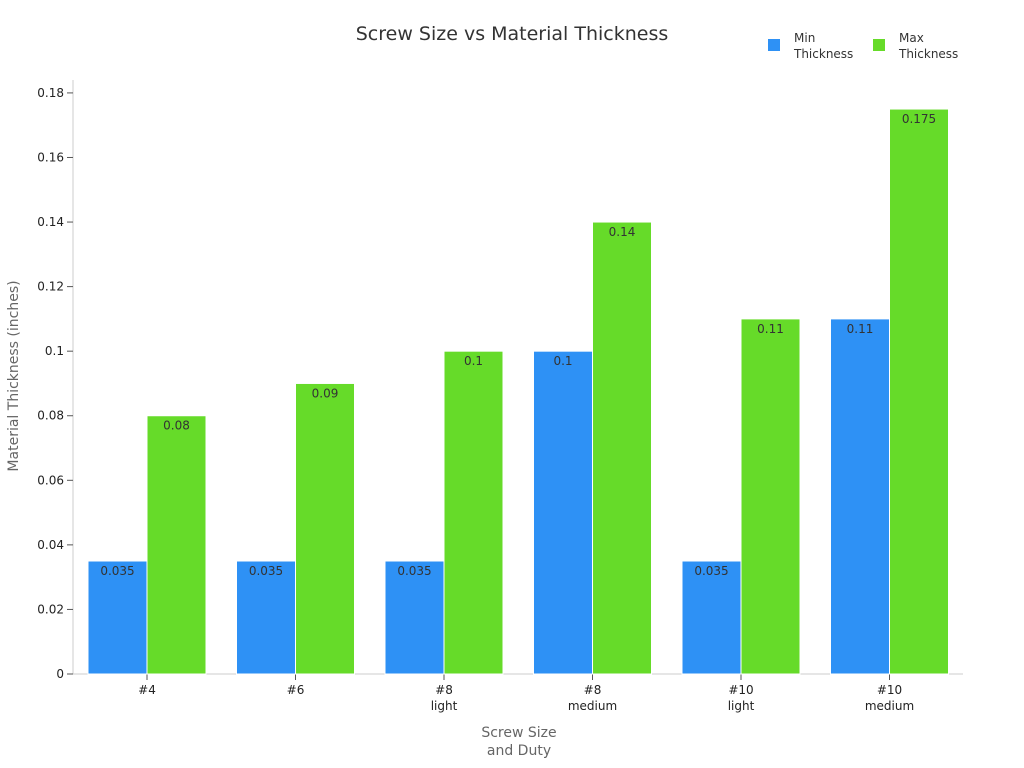 This screenshot has width=1024, height=768. What do you see at coordinates (823, 46) in the screenshot?
I see `legend-label: Min Thickness` at bounding box center [823, 46].